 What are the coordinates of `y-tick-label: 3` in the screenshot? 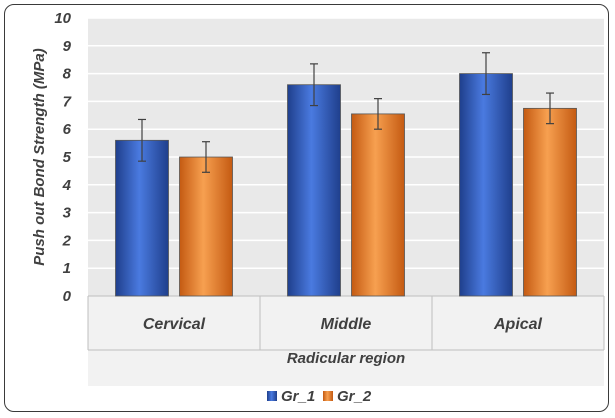 It's located at (67, 213).